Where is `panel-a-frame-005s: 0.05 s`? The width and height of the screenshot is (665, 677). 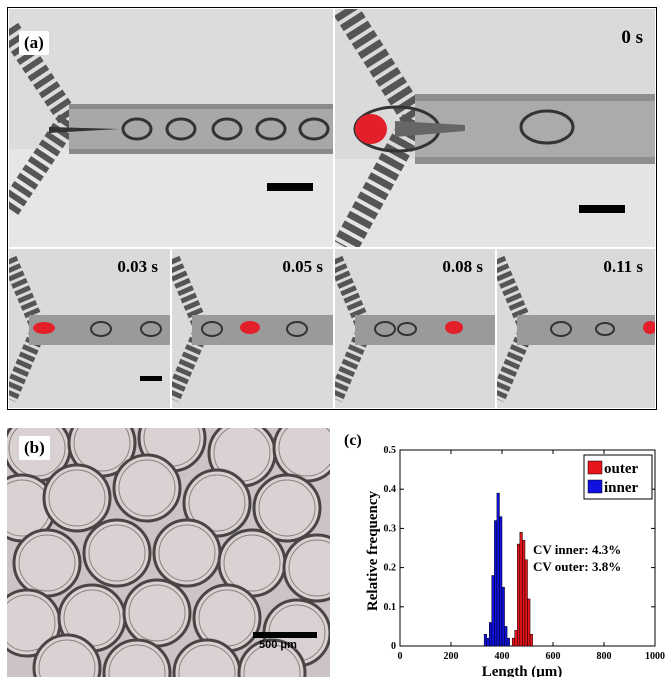
panel-a-frame-005s: 0.05 s is located at coordinates (252, 328).